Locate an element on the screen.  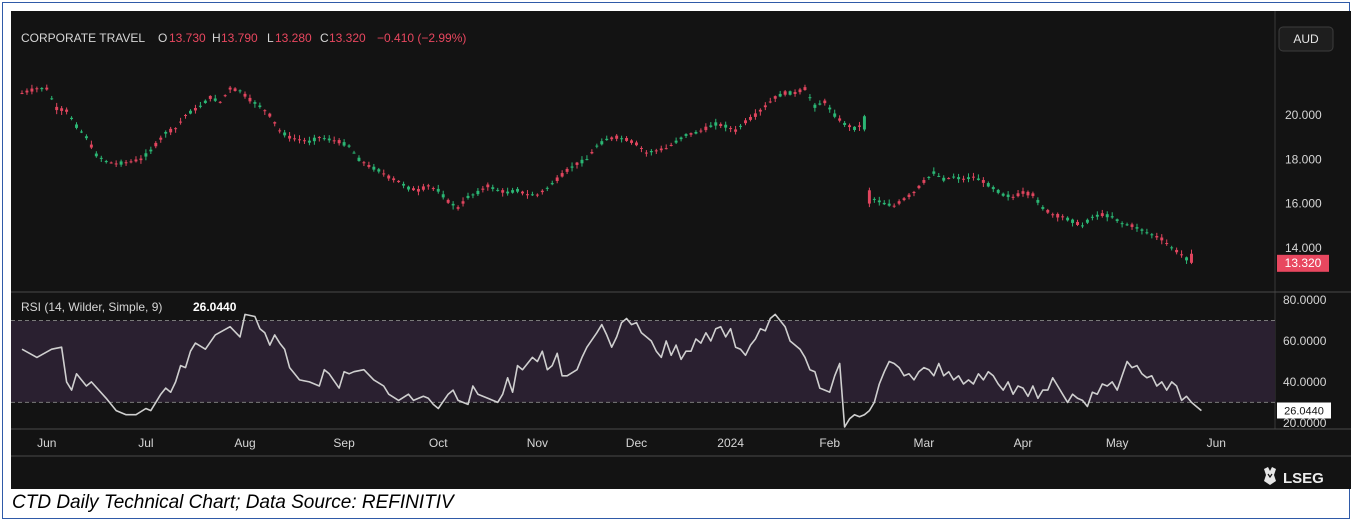
time-axis-tick: May is located at coordinates (1117, 443).